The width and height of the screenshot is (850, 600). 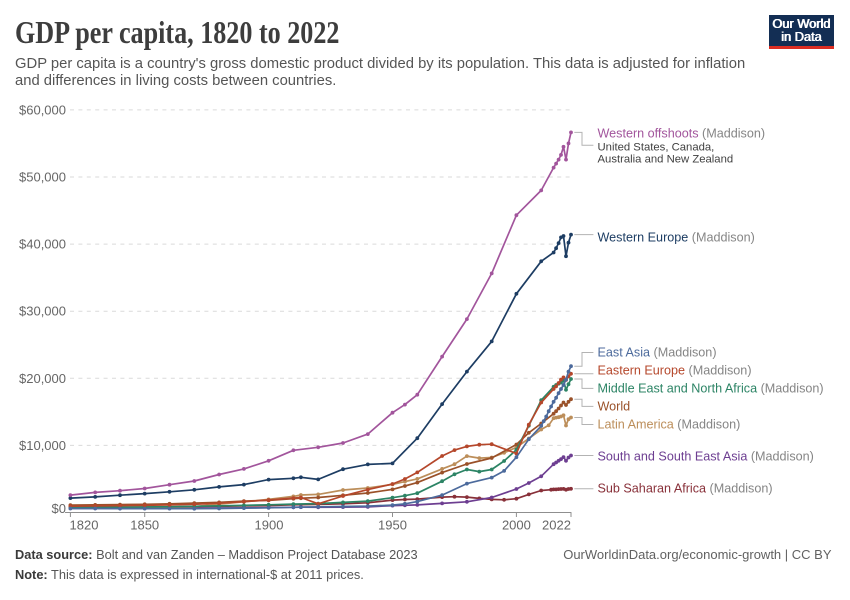 What do you see at coordinates (556, 525) in the screenshot?
I see `svg-text: 2022` at bounding box center [556, 525].